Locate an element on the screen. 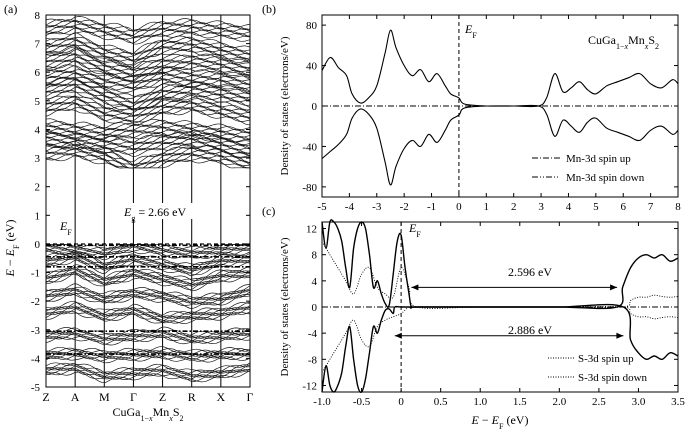  kpoint-label: X is located at coordinates (221, 397).